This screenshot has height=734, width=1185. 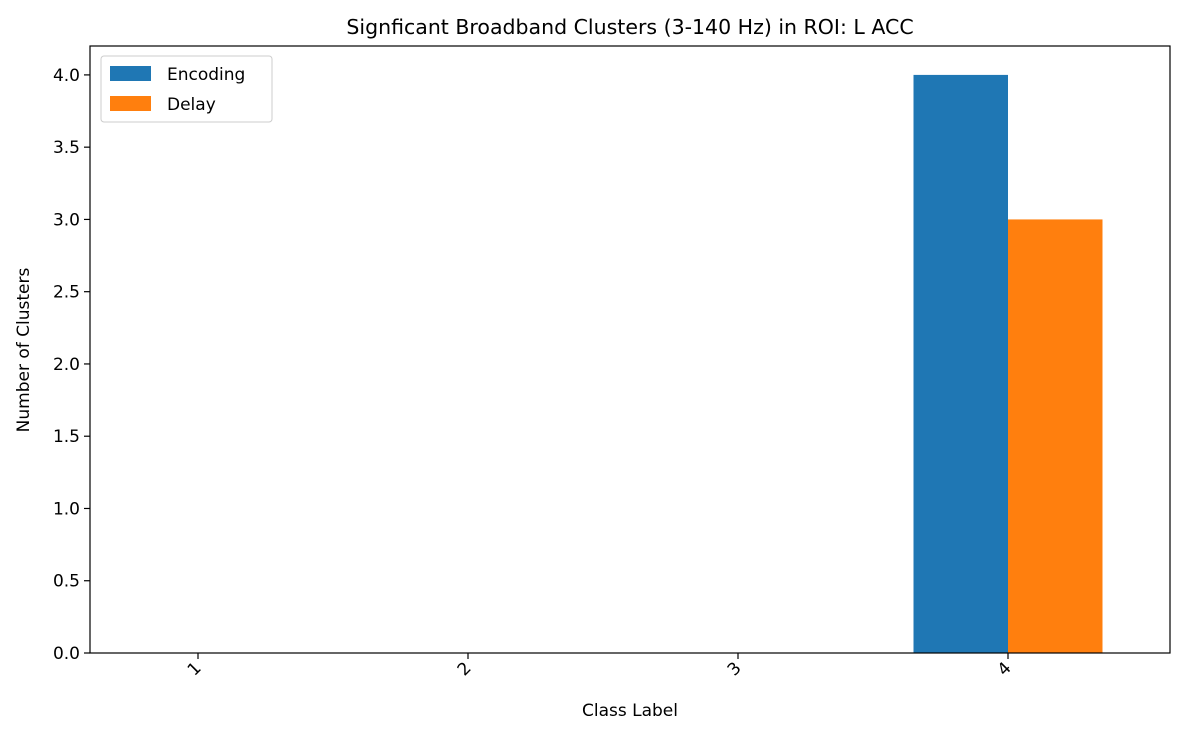 I want to click on x-axis: 1 2 3 4, so click(x=600, y=666).